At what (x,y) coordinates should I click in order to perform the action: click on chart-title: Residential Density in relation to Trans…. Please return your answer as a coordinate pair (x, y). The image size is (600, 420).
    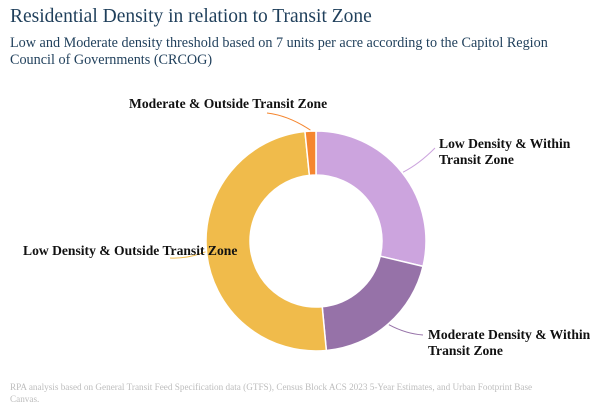
    Looking at the image, I should click on (191, 16).